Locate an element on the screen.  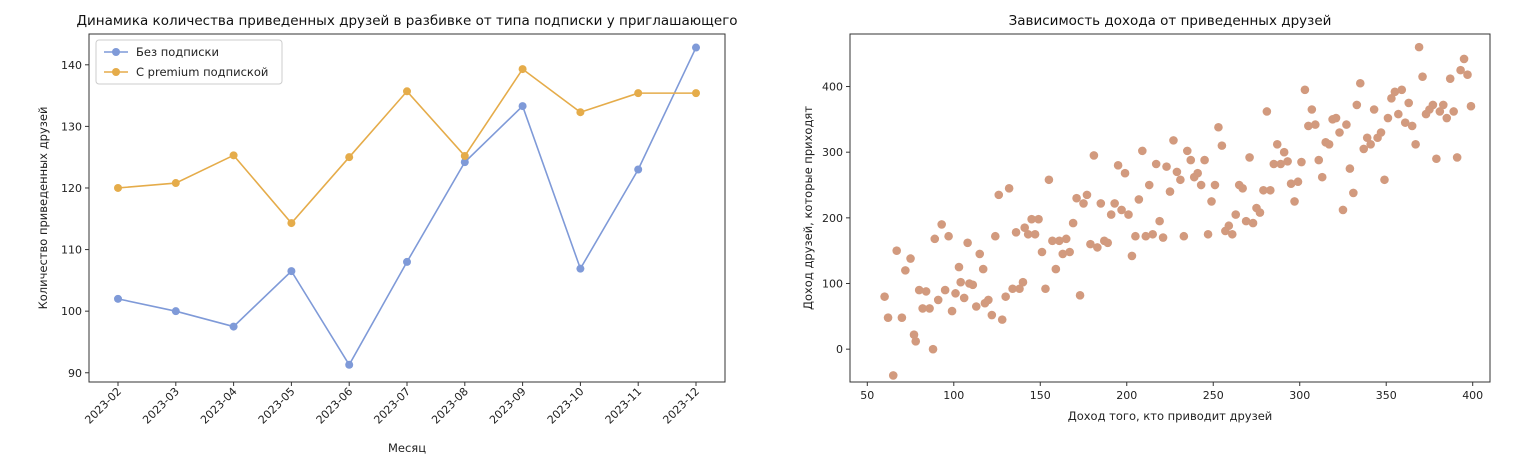
legend-label: Без подписки is located at coordinates (177, 52).